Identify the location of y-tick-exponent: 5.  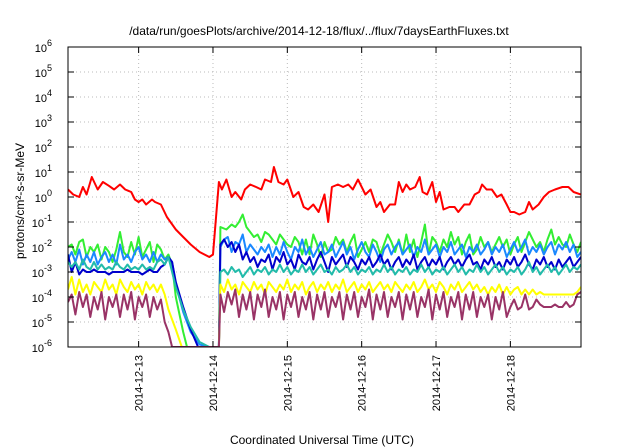
(49, 68).